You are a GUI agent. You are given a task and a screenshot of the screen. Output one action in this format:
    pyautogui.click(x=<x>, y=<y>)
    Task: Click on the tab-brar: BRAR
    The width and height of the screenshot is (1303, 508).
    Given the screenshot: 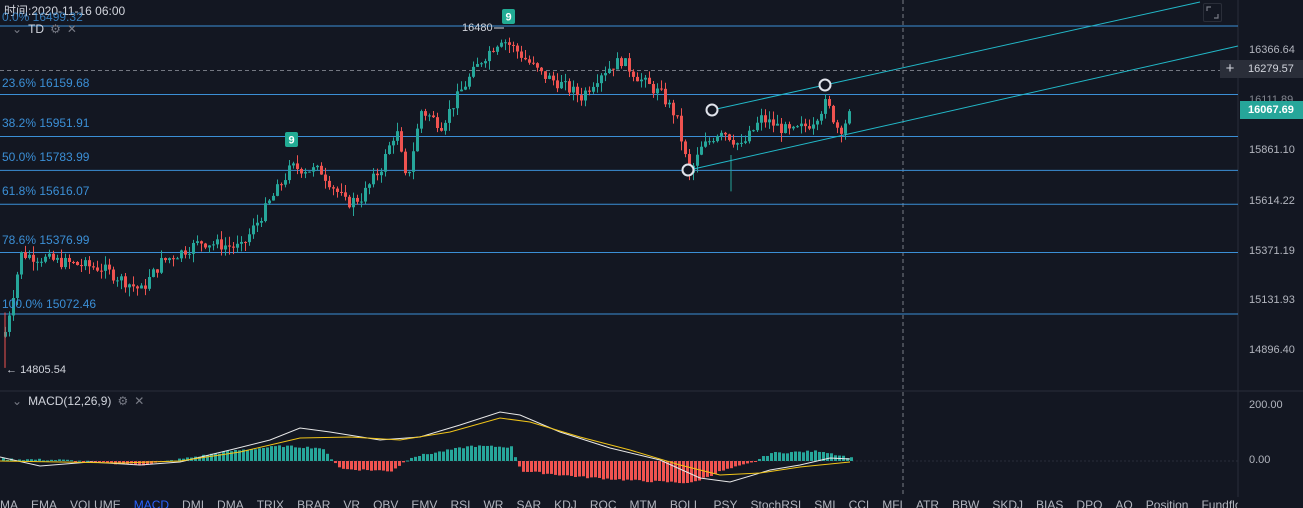 What is the action you would take?
    pyautogui.click(x=314, y=503)
    